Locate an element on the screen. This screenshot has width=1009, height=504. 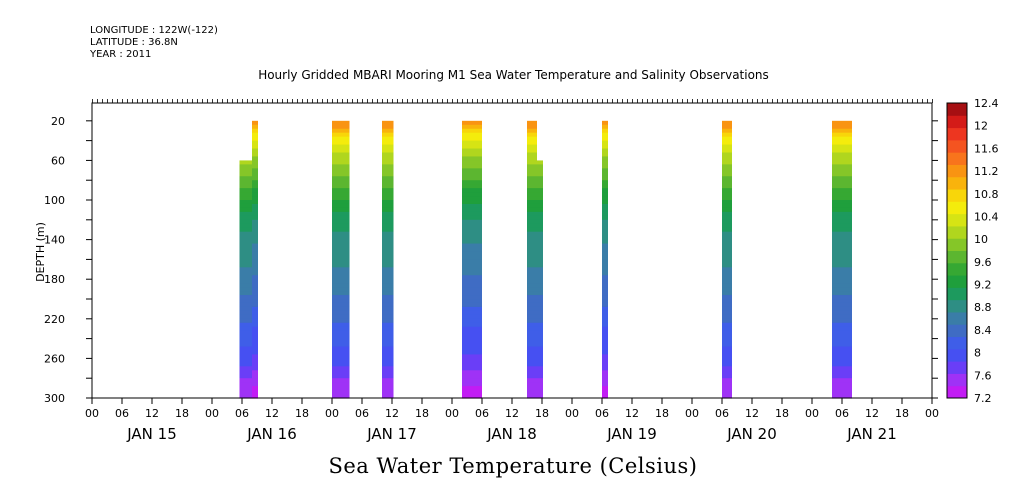
colorbar-label: 8.4 is located at coordinates (983, 330).